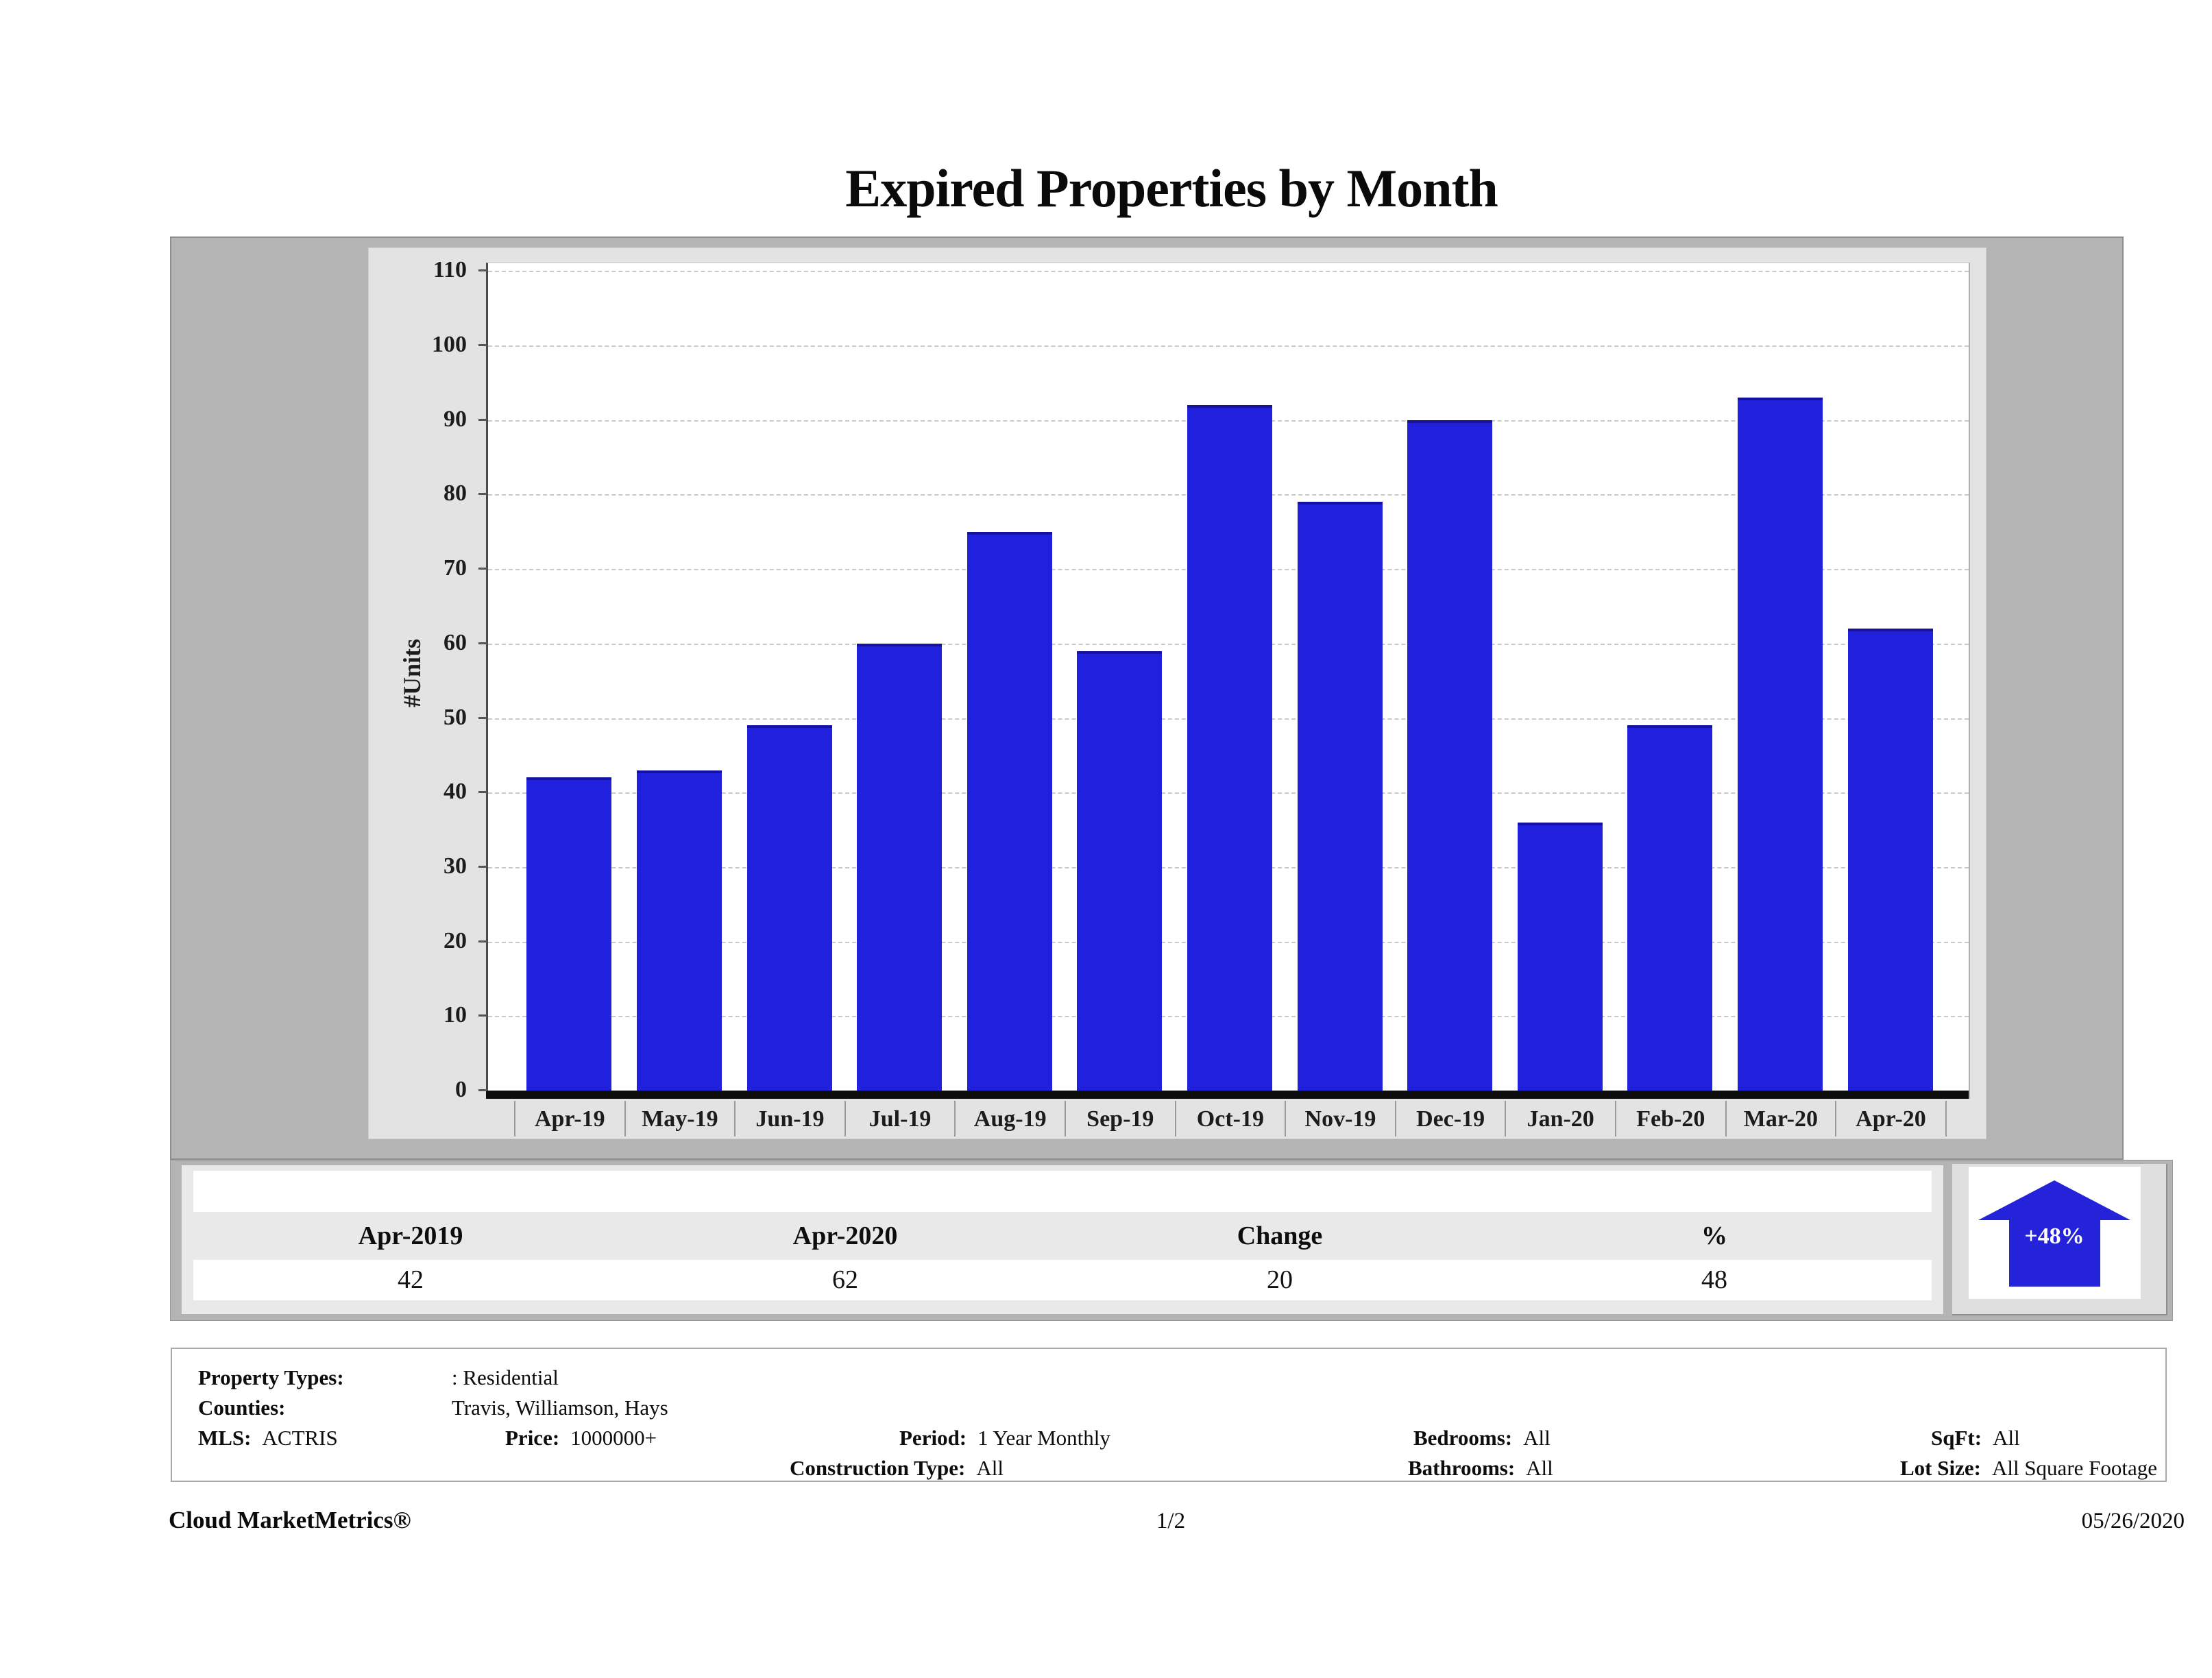 This screenshot has width=2212, height=1678. I want to click on up-arrow-stem, so click(2054, 1253).